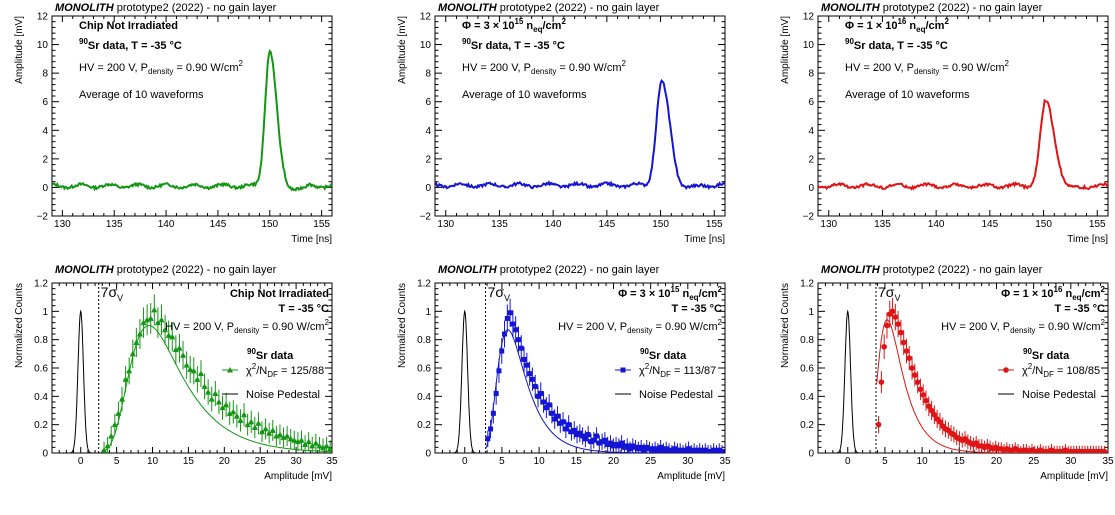 The height and width of the screenshot is (515, 1115). I want to click on y-tick-label: −2, so click(809, 217).